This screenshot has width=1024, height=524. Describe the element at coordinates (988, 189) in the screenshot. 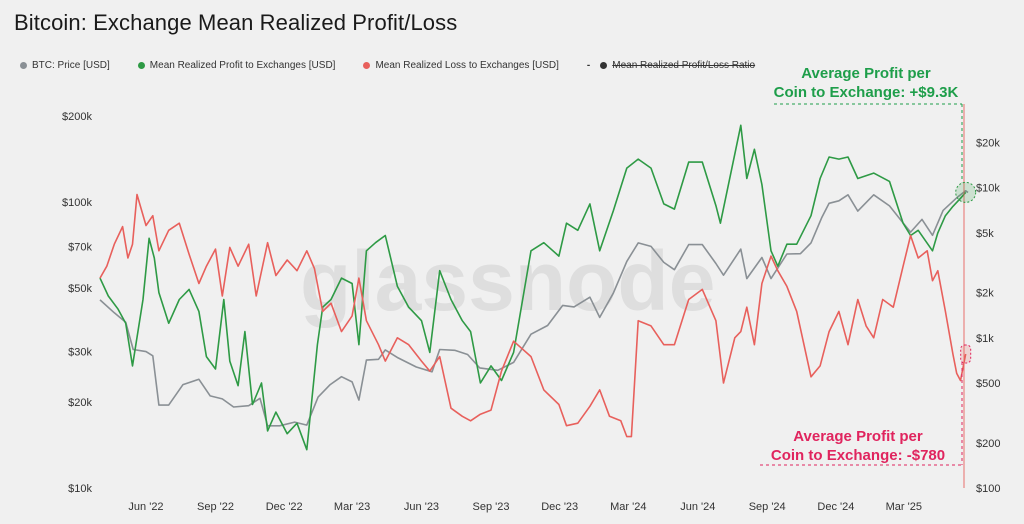

I see `y-right-tick-label: $10k` at that location.